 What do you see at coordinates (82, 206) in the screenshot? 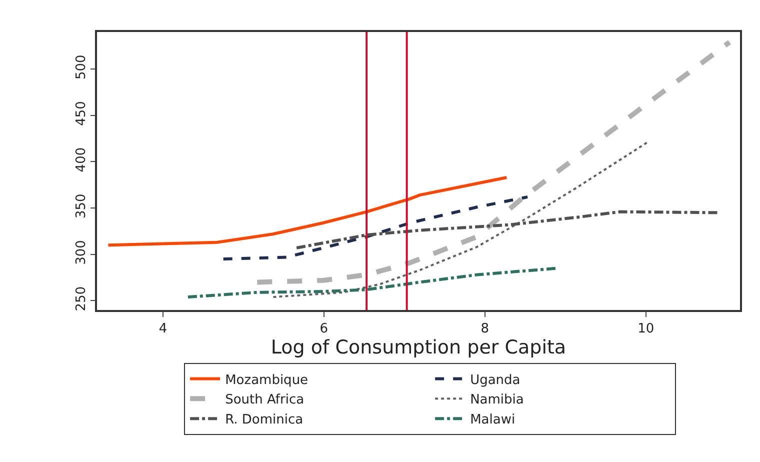
I see `y-tick-label: 350` at bounding box center [82, 206].